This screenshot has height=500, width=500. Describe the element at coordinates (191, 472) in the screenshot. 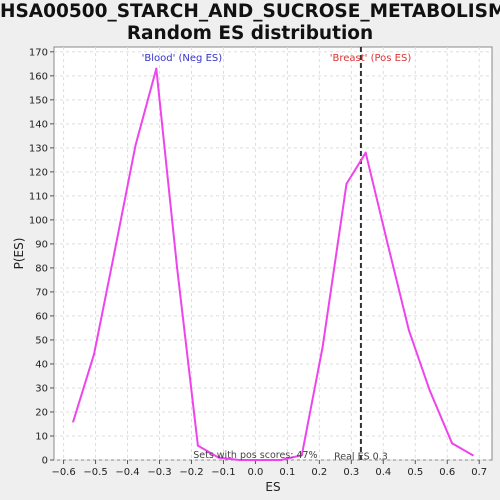

I see `x-tick-label: −0.2` at that location.